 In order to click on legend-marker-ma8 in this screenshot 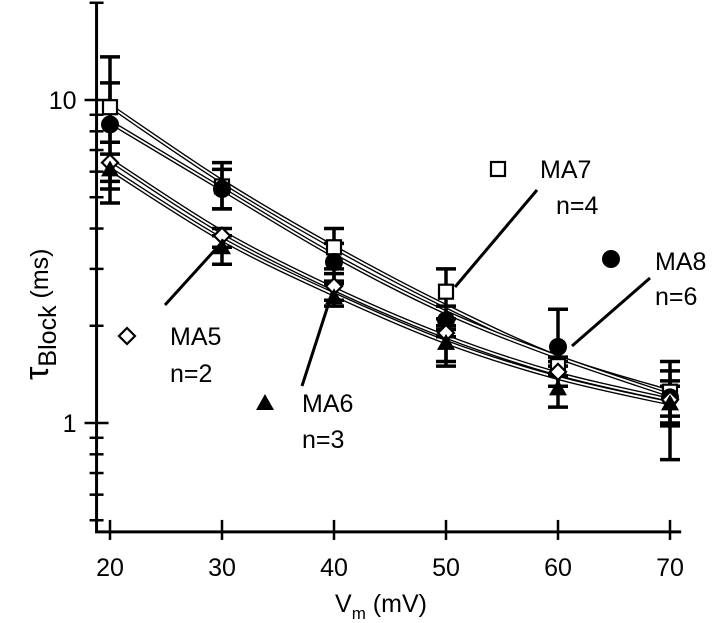, I will do `click(611, 259)`.